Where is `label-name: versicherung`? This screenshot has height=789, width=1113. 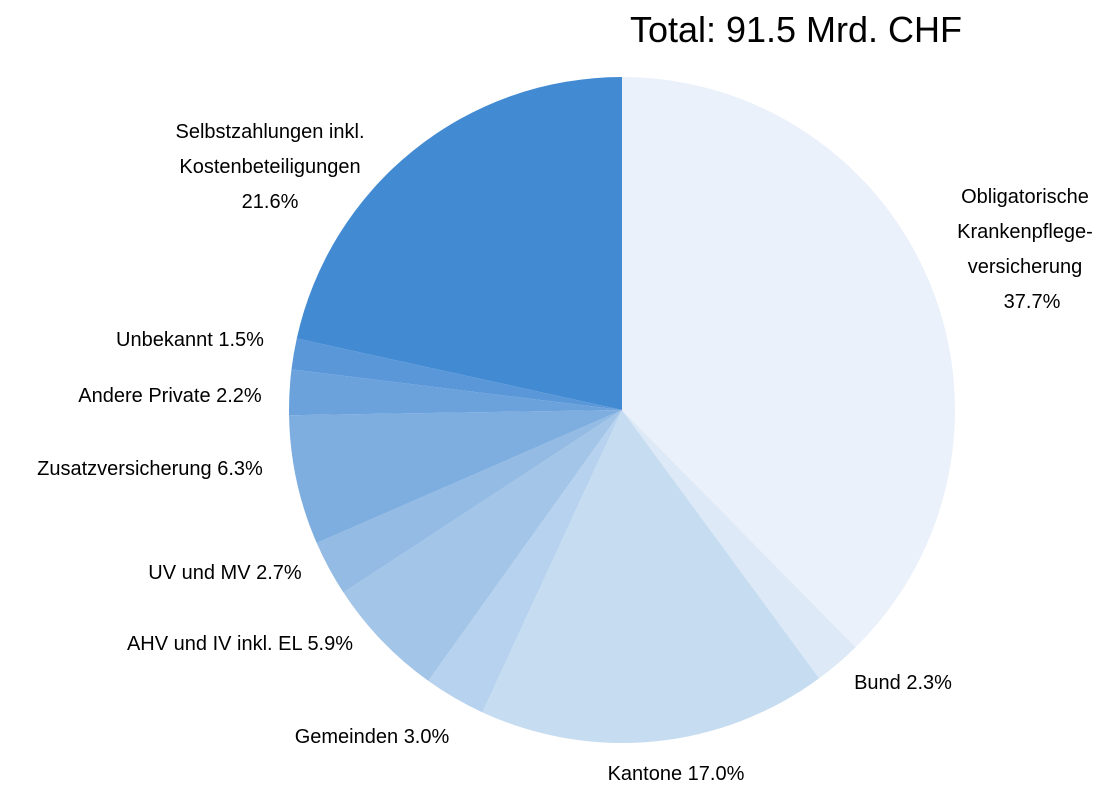
label-name: versicherung is located at coordinates (1025, 267).